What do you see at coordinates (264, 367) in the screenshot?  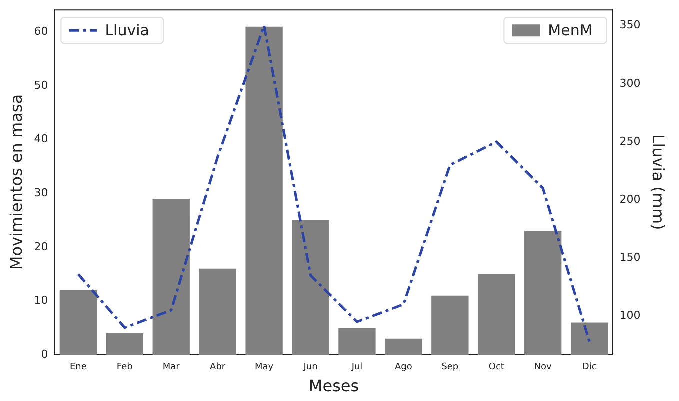 I see `x-tick-label: May` at bounding box center [264, 367].